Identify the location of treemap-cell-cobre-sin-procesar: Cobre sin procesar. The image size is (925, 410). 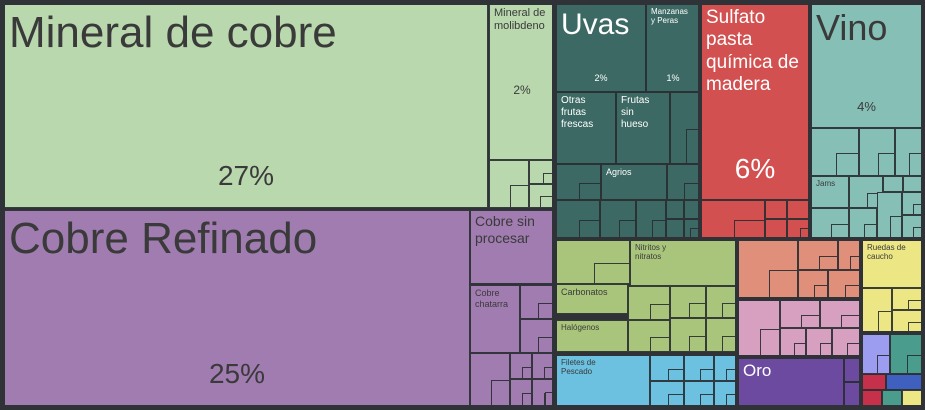
(512, 247).